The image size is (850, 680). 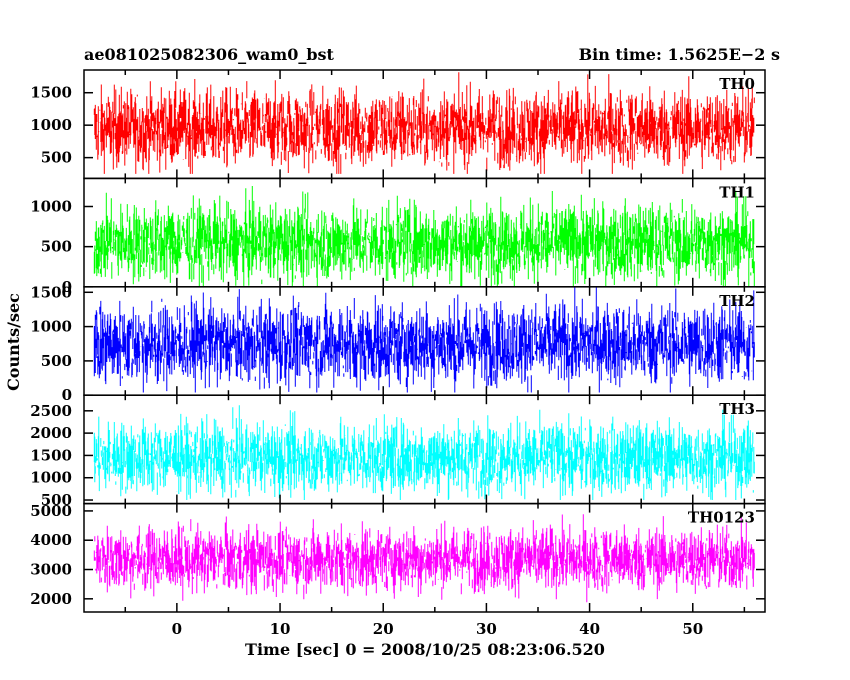 What do you see at coordinates (737, 409) in the screenshot?
I see `panel-label-th3: TH3` at bounding box center [737, 409].